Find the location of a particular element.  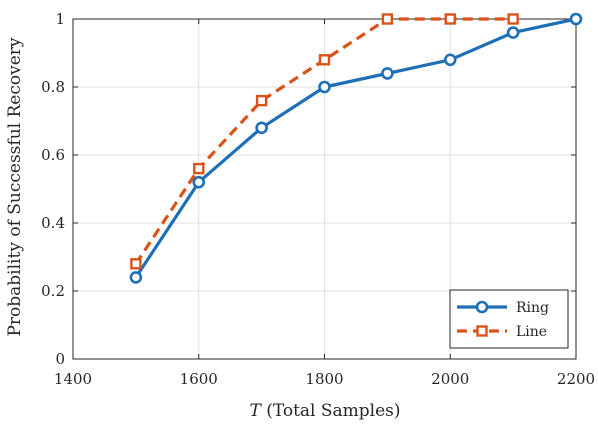

x-tick-label: 1400 is located at coordinates (73, 379).